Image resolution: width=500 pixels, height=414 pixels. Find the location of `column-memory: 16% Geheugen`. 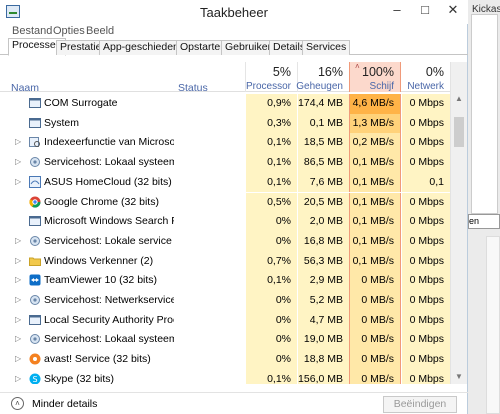

column-memory: 16% Geheugen is located at coordinates (322, 77).